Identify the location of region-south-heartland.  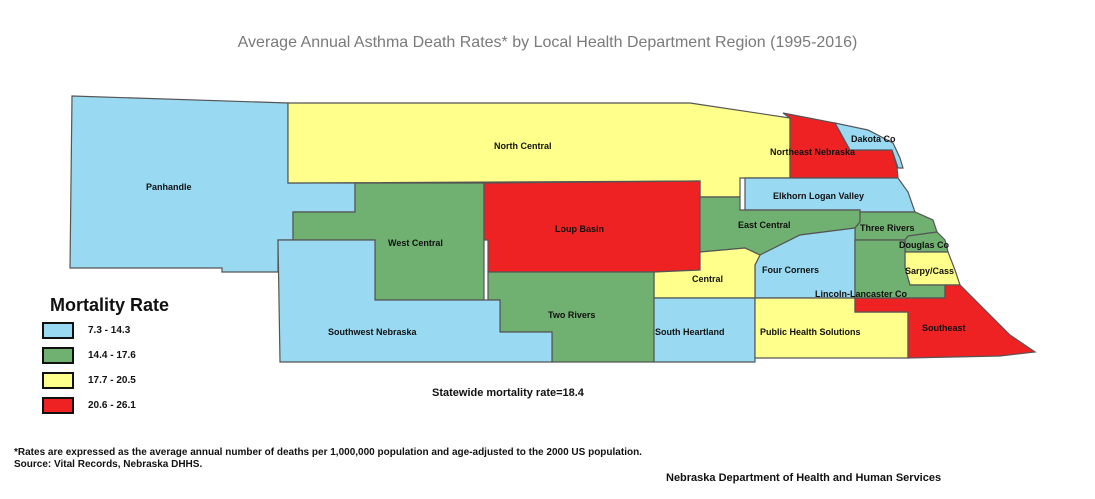
(704, 330).